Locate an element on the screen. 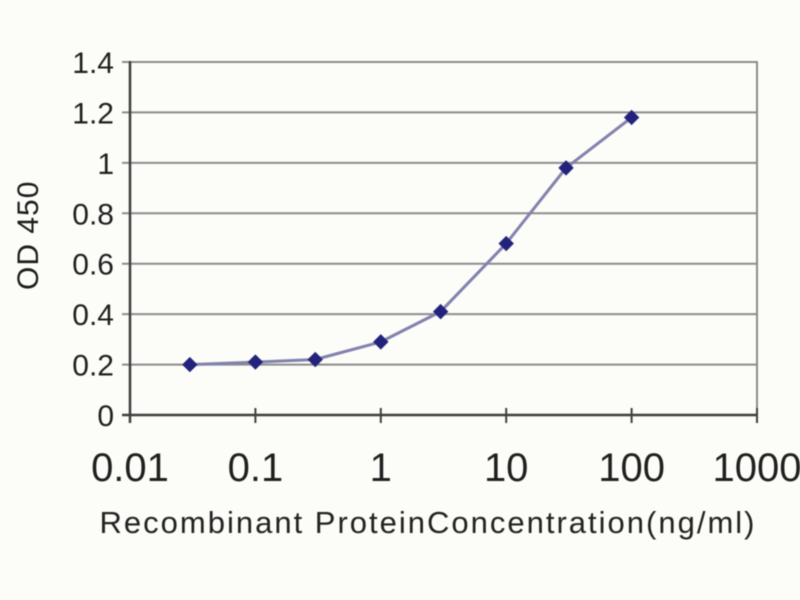 This screenshot has width=800, height=600. y-tick-label-1.2: 1.2 is located at coordinates (93, 113).